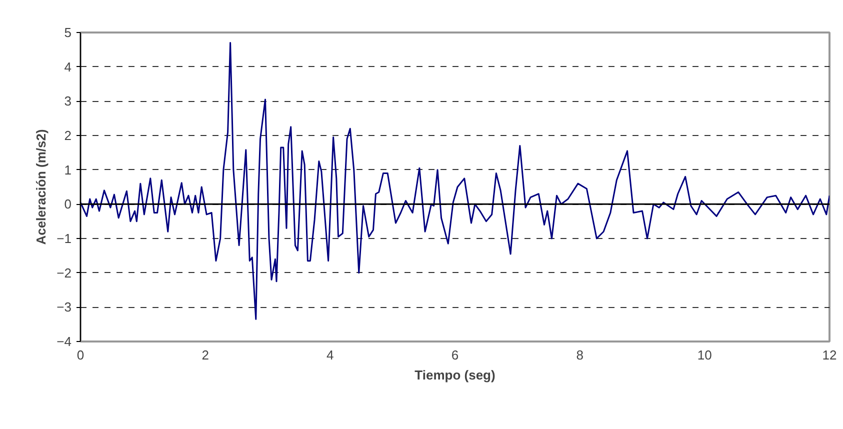  I want to click on x-tick-label: 12, so click(829, 355).